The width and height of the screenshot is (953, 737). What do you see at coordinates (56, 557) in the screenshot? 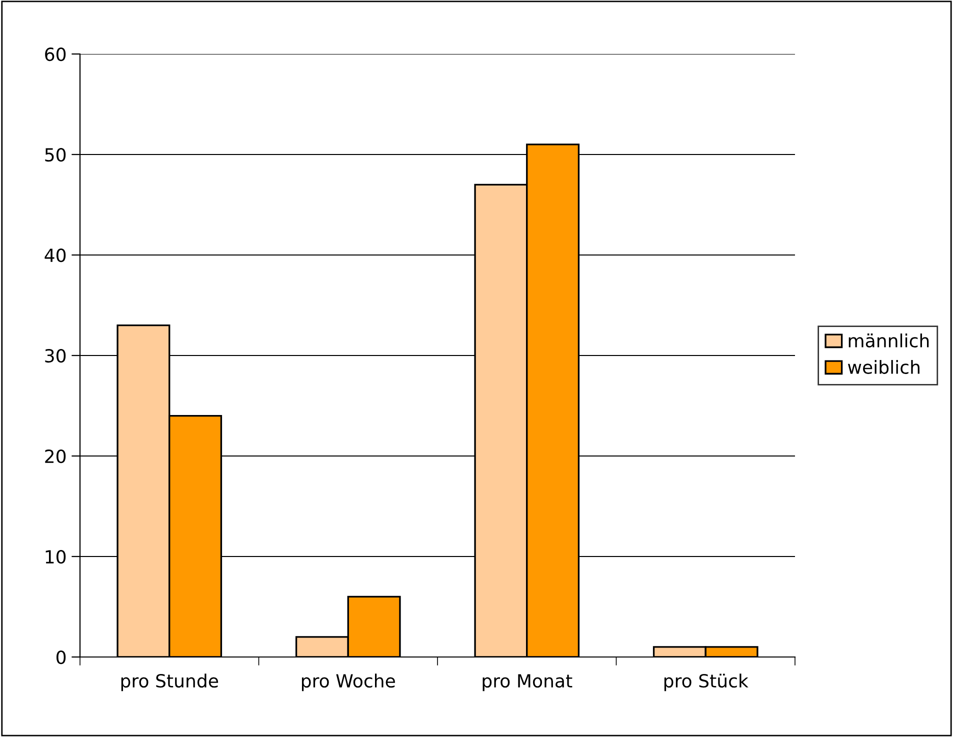
I see `y-tick-label: 10` at bounding box center [56, 557].